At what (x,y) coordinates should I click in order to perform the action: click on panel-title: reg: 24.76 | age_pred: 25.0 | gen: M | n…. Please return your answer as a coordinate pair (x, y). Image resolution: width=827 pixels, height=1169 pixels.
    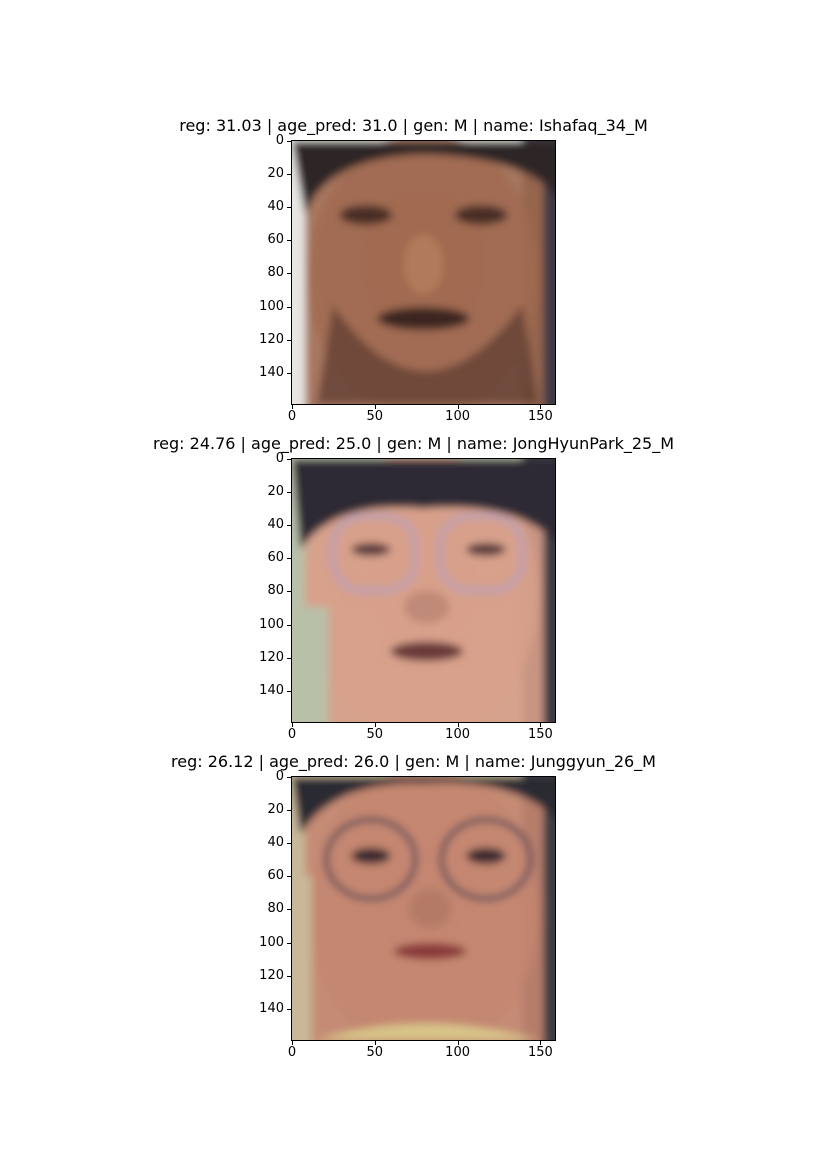
    Looking at the image, I should click on (413, 443).